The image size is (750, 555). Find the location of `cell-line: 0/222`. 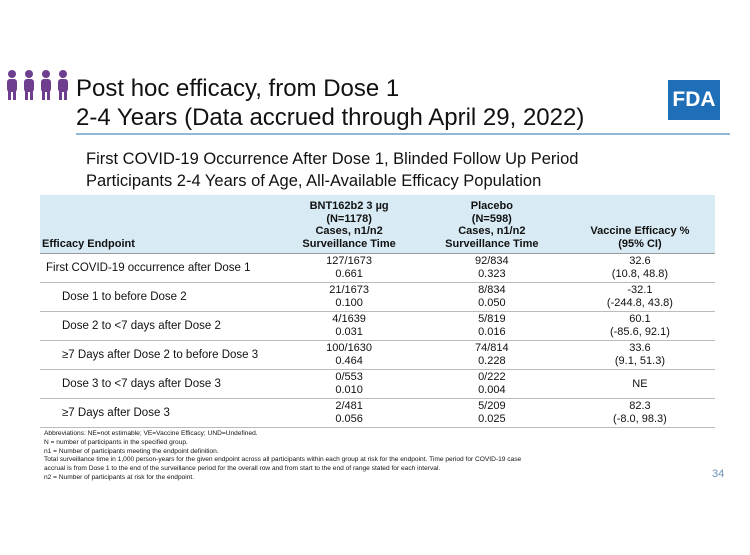

cell-line: 0/222 is located at coordinates (492, 377).